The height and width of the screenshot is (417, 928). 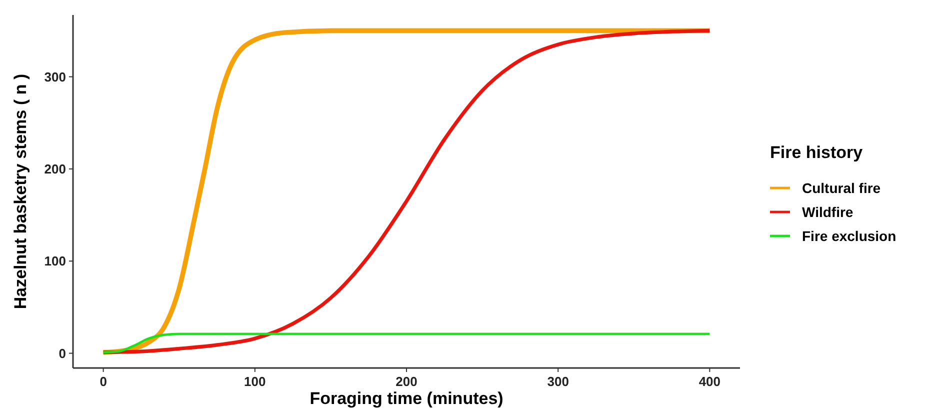 What do you see at coordinates (103, 381) in the screenshot?
I see `x-tick-label: 0` at bounding box center [103, 381].